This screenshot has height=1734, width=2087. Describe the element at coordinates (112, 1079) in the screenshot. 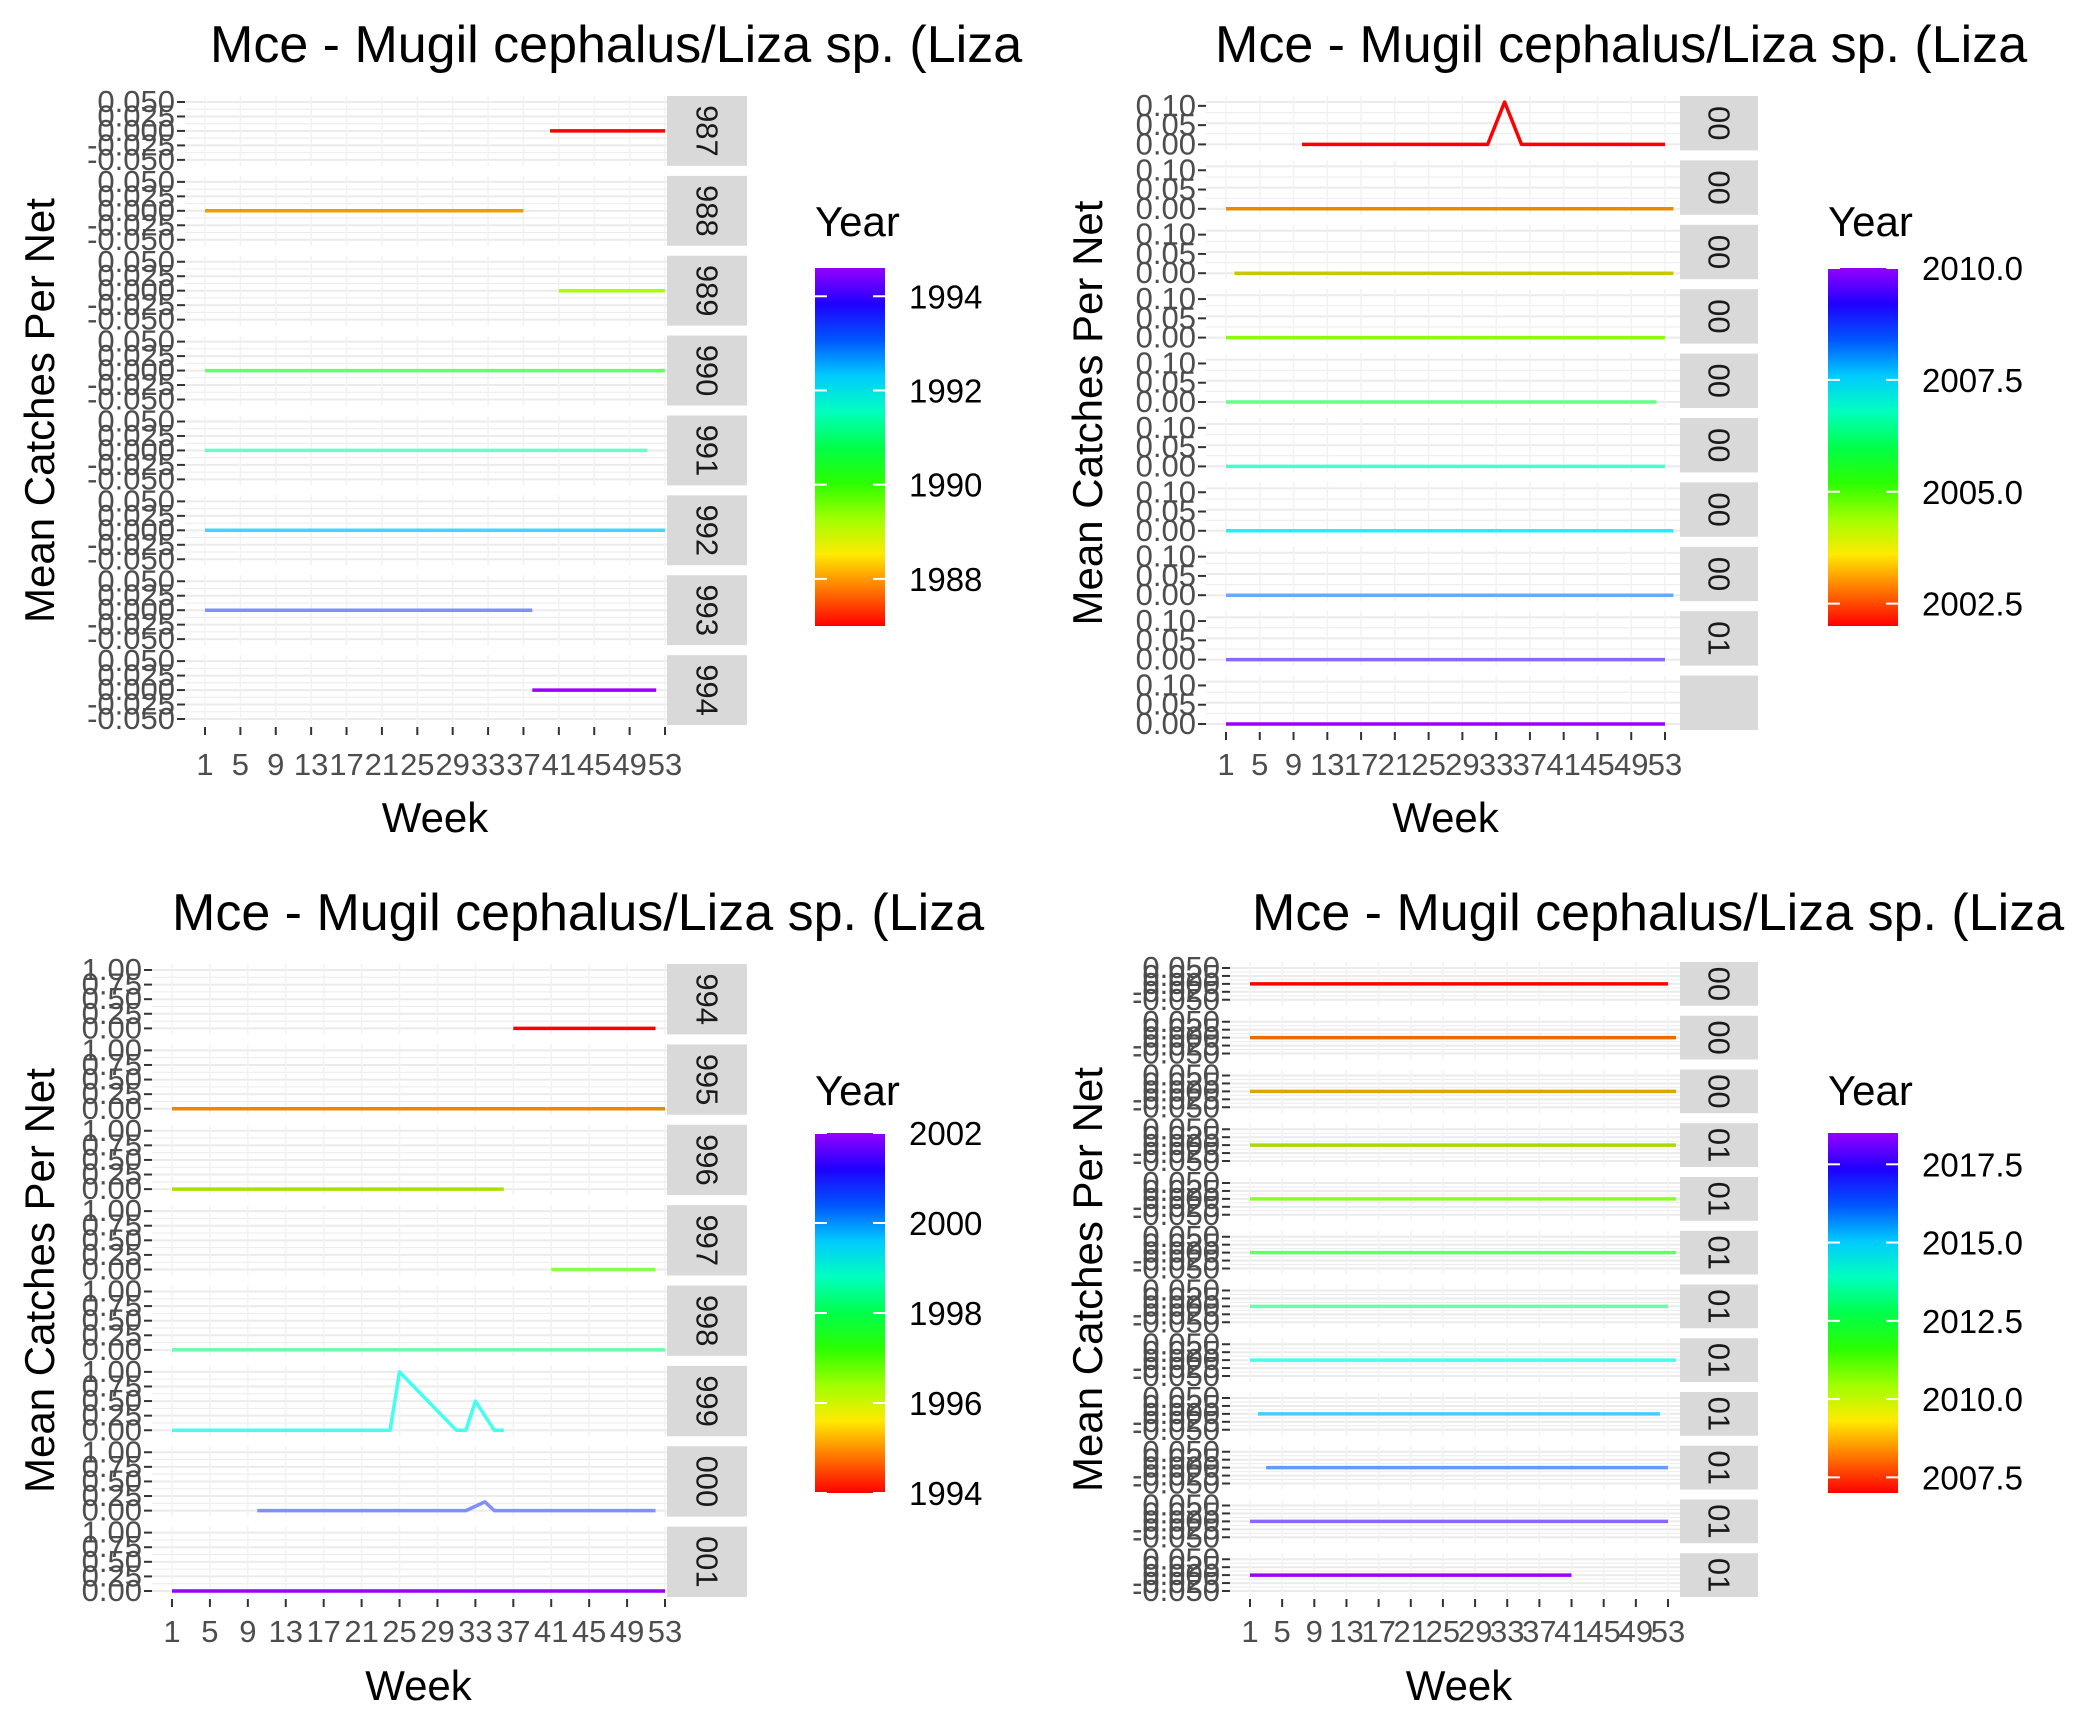

I see `y-tick-label: 0.50` at that location.